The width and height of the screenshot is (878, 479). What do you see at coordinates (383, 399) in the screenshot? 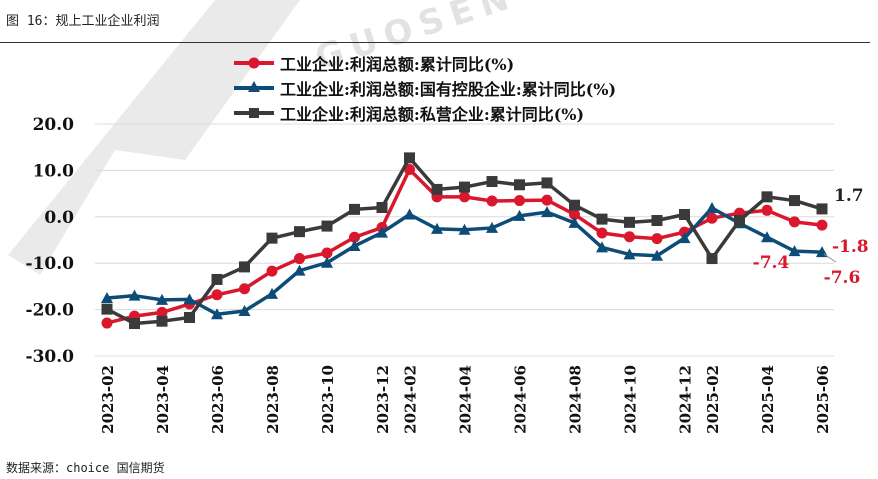
I see `x-tick-label: 2023-12` at bounding box center [383, 399].